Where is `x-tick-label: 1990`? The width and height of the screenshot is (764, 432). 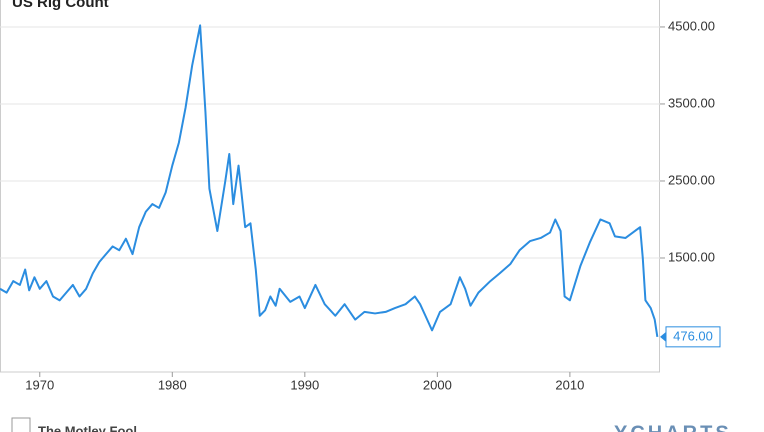
x-tick-label: 1990 is located at coordinates (304, 384).